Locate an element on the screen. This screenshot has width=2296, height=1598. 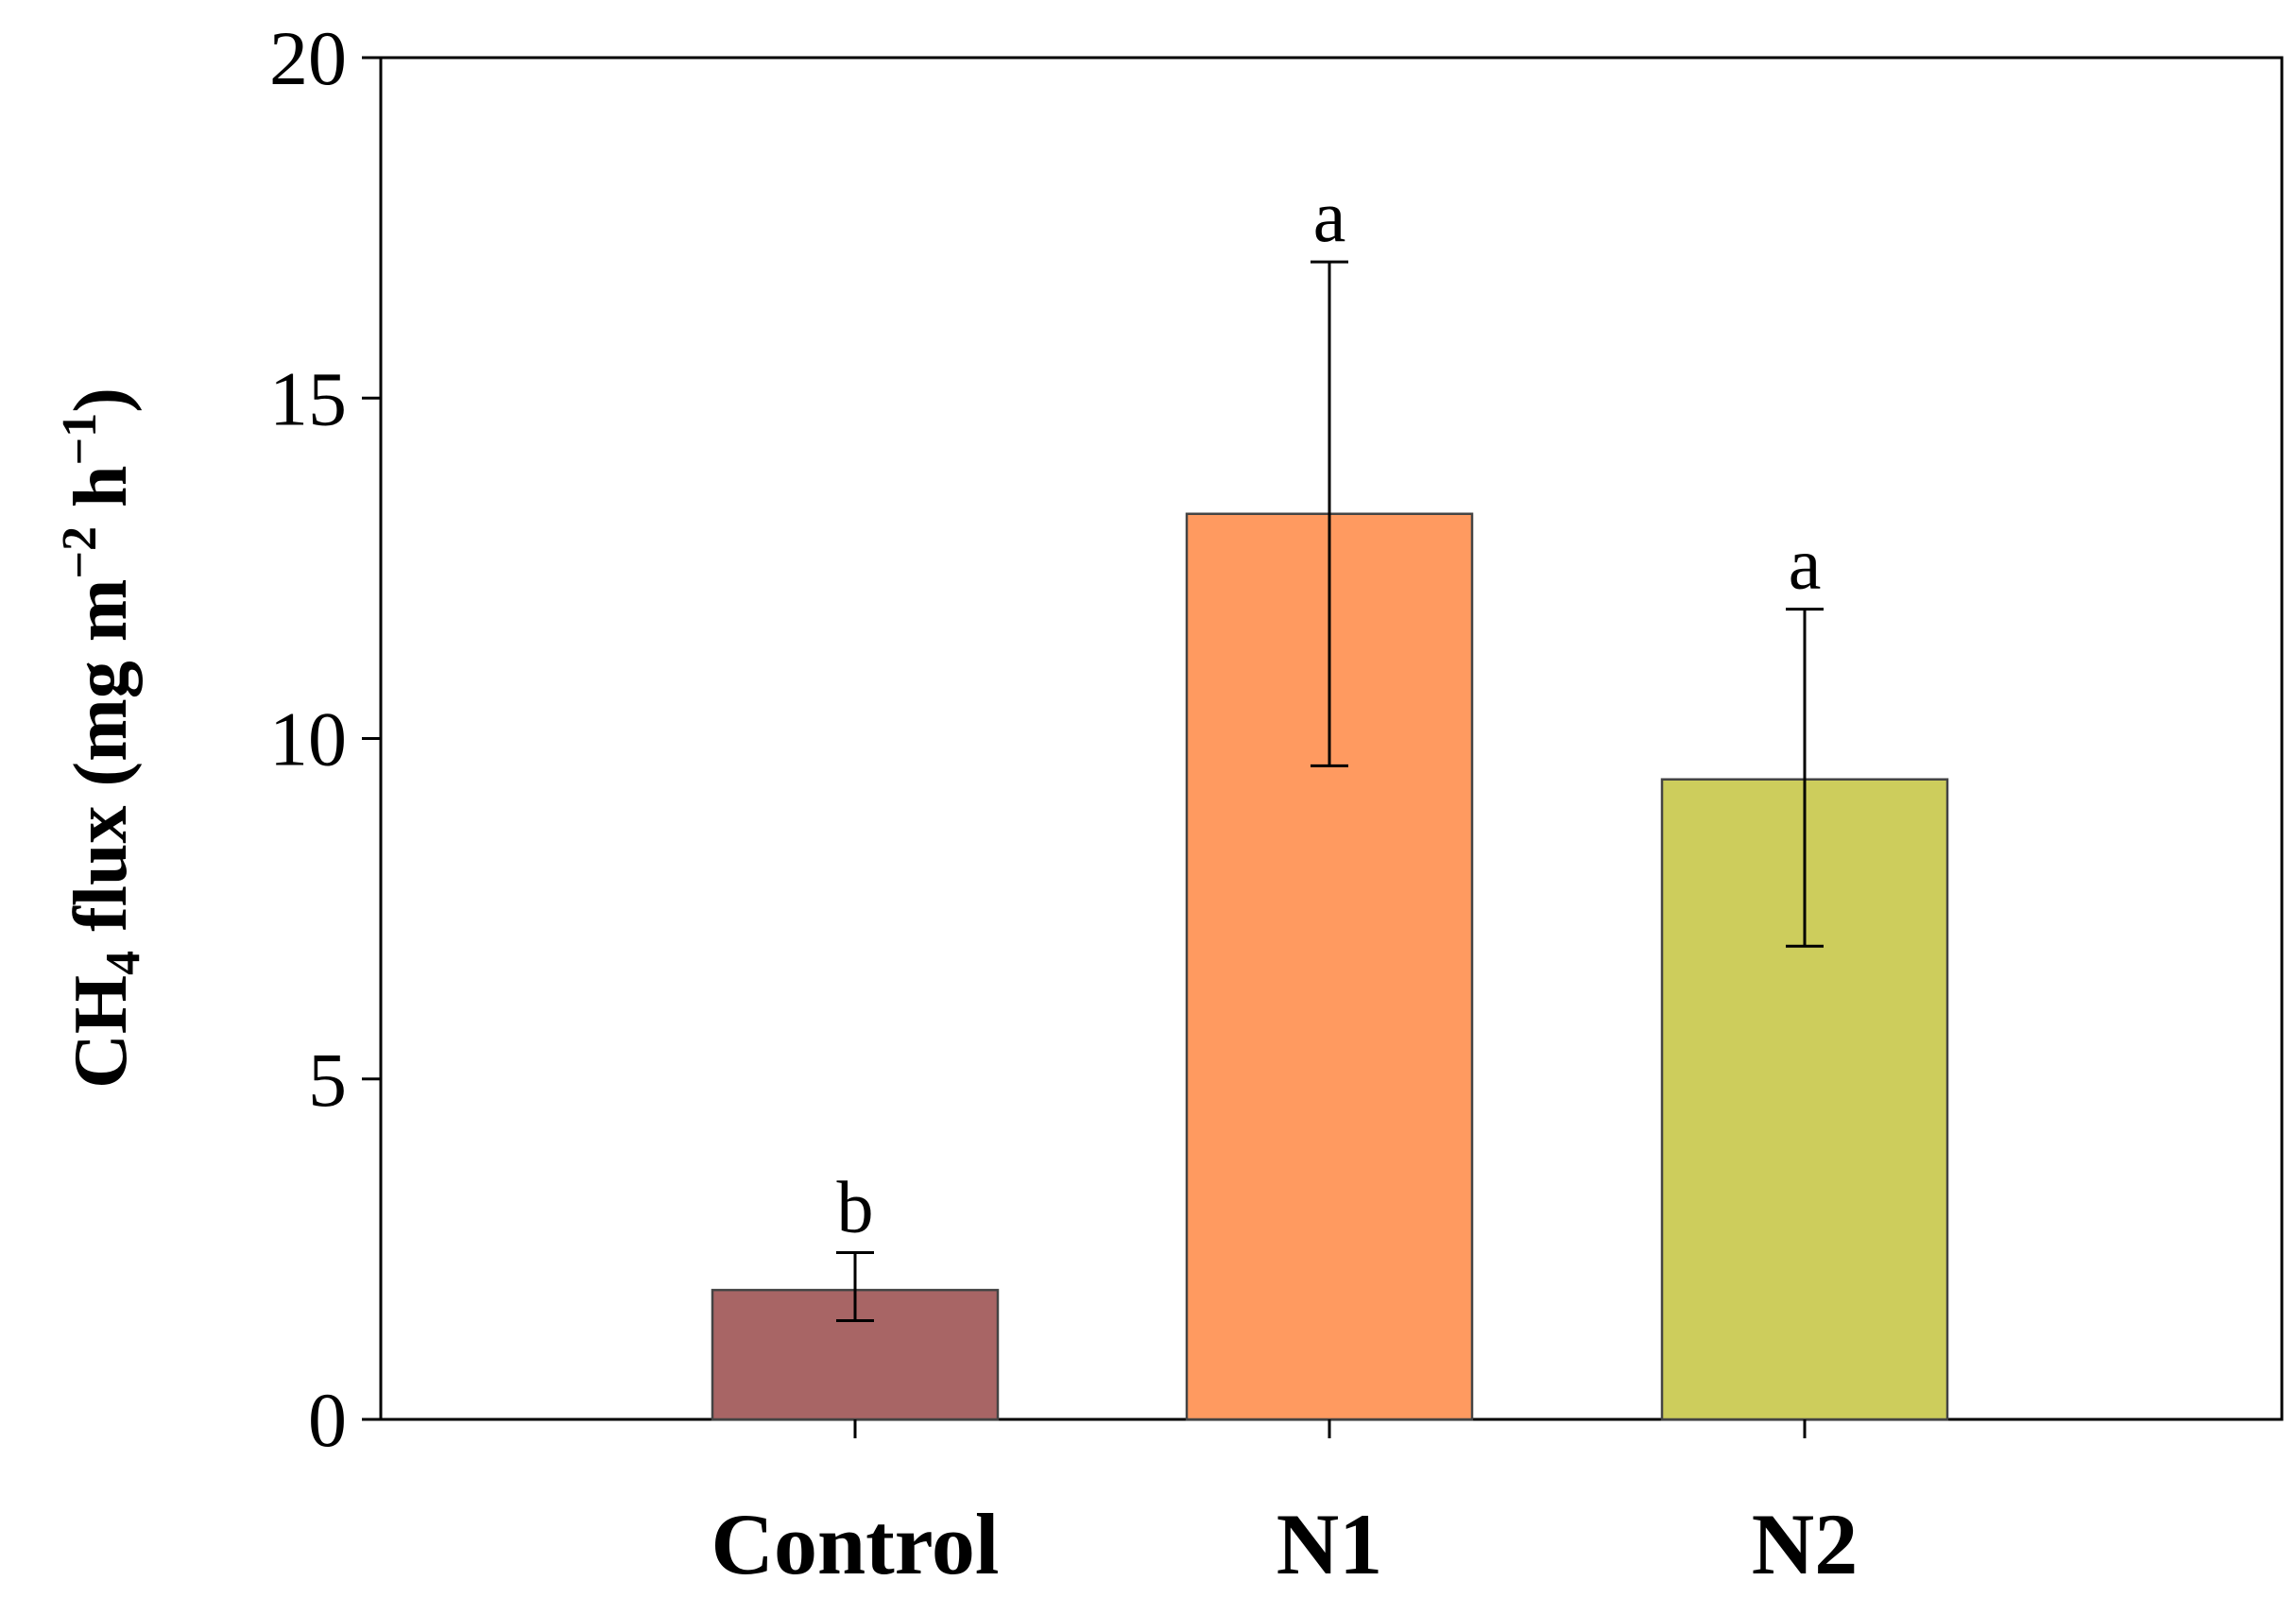
significance-letter-n1: a is located at coordinates (1329, 216).